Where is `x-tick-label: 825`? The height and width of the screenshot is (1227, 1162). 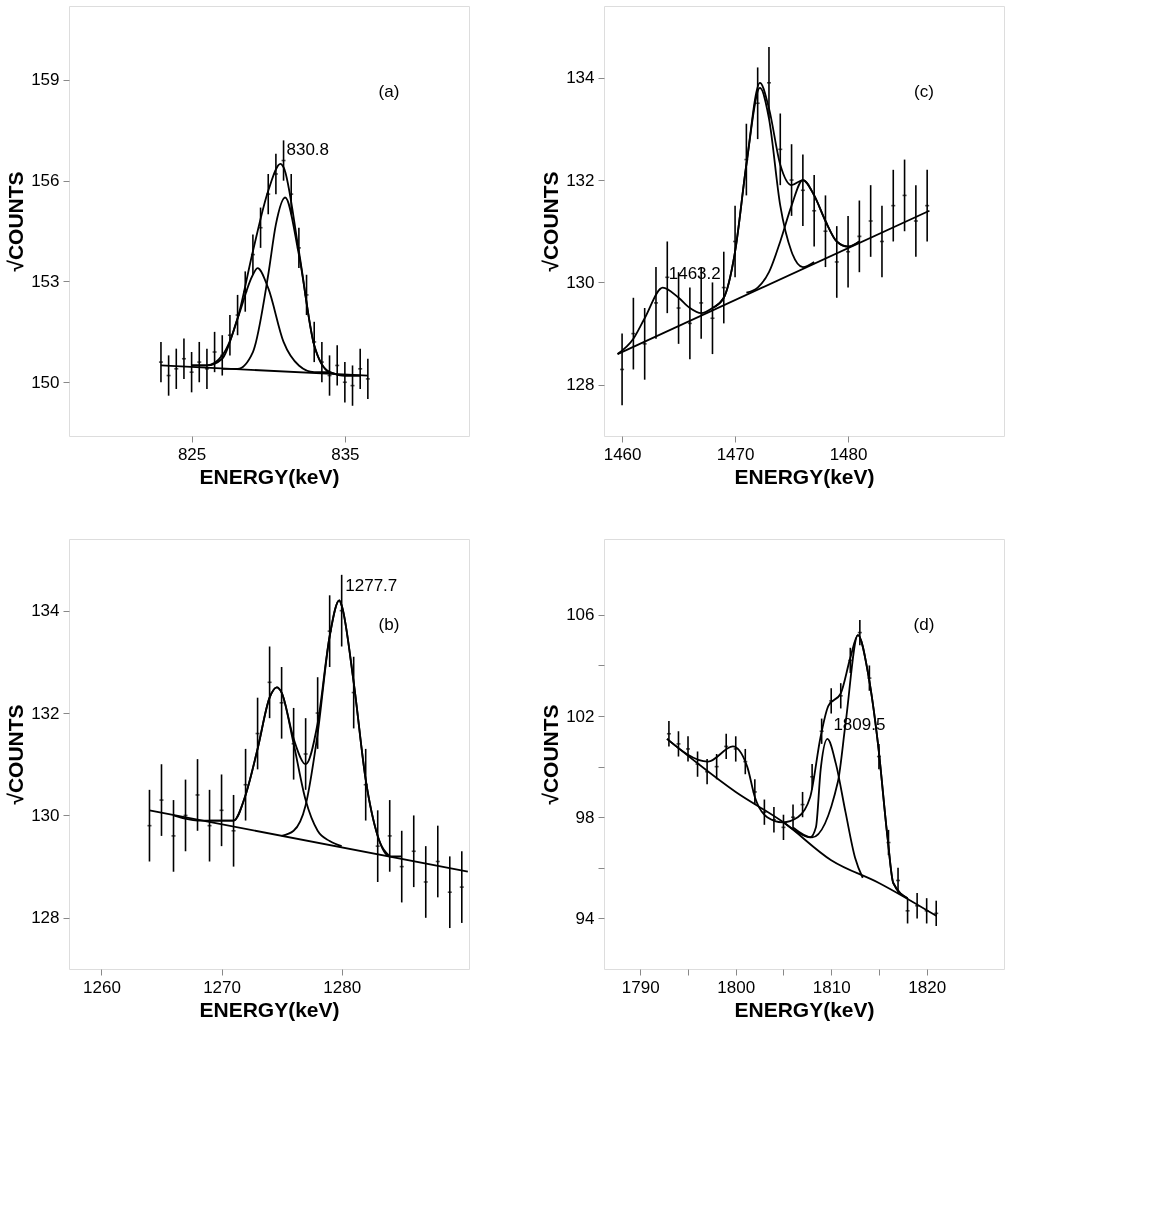
x-tick-label: 825 is located at coordinates (192, 454).